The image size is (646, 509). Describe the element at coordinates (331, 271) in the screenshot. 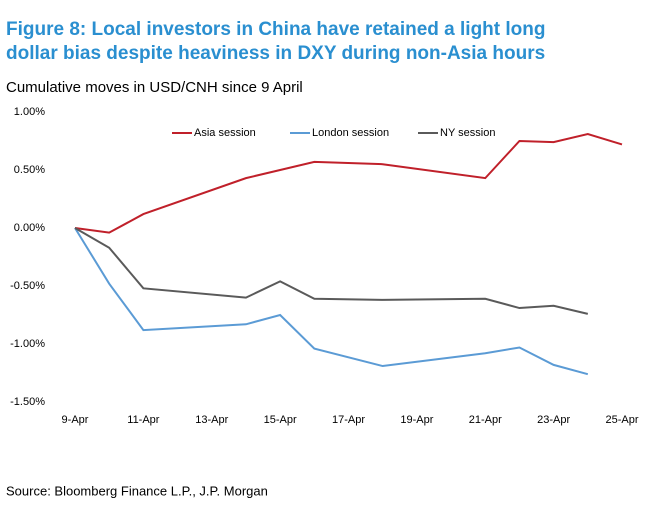

I see `series-line` at that location.